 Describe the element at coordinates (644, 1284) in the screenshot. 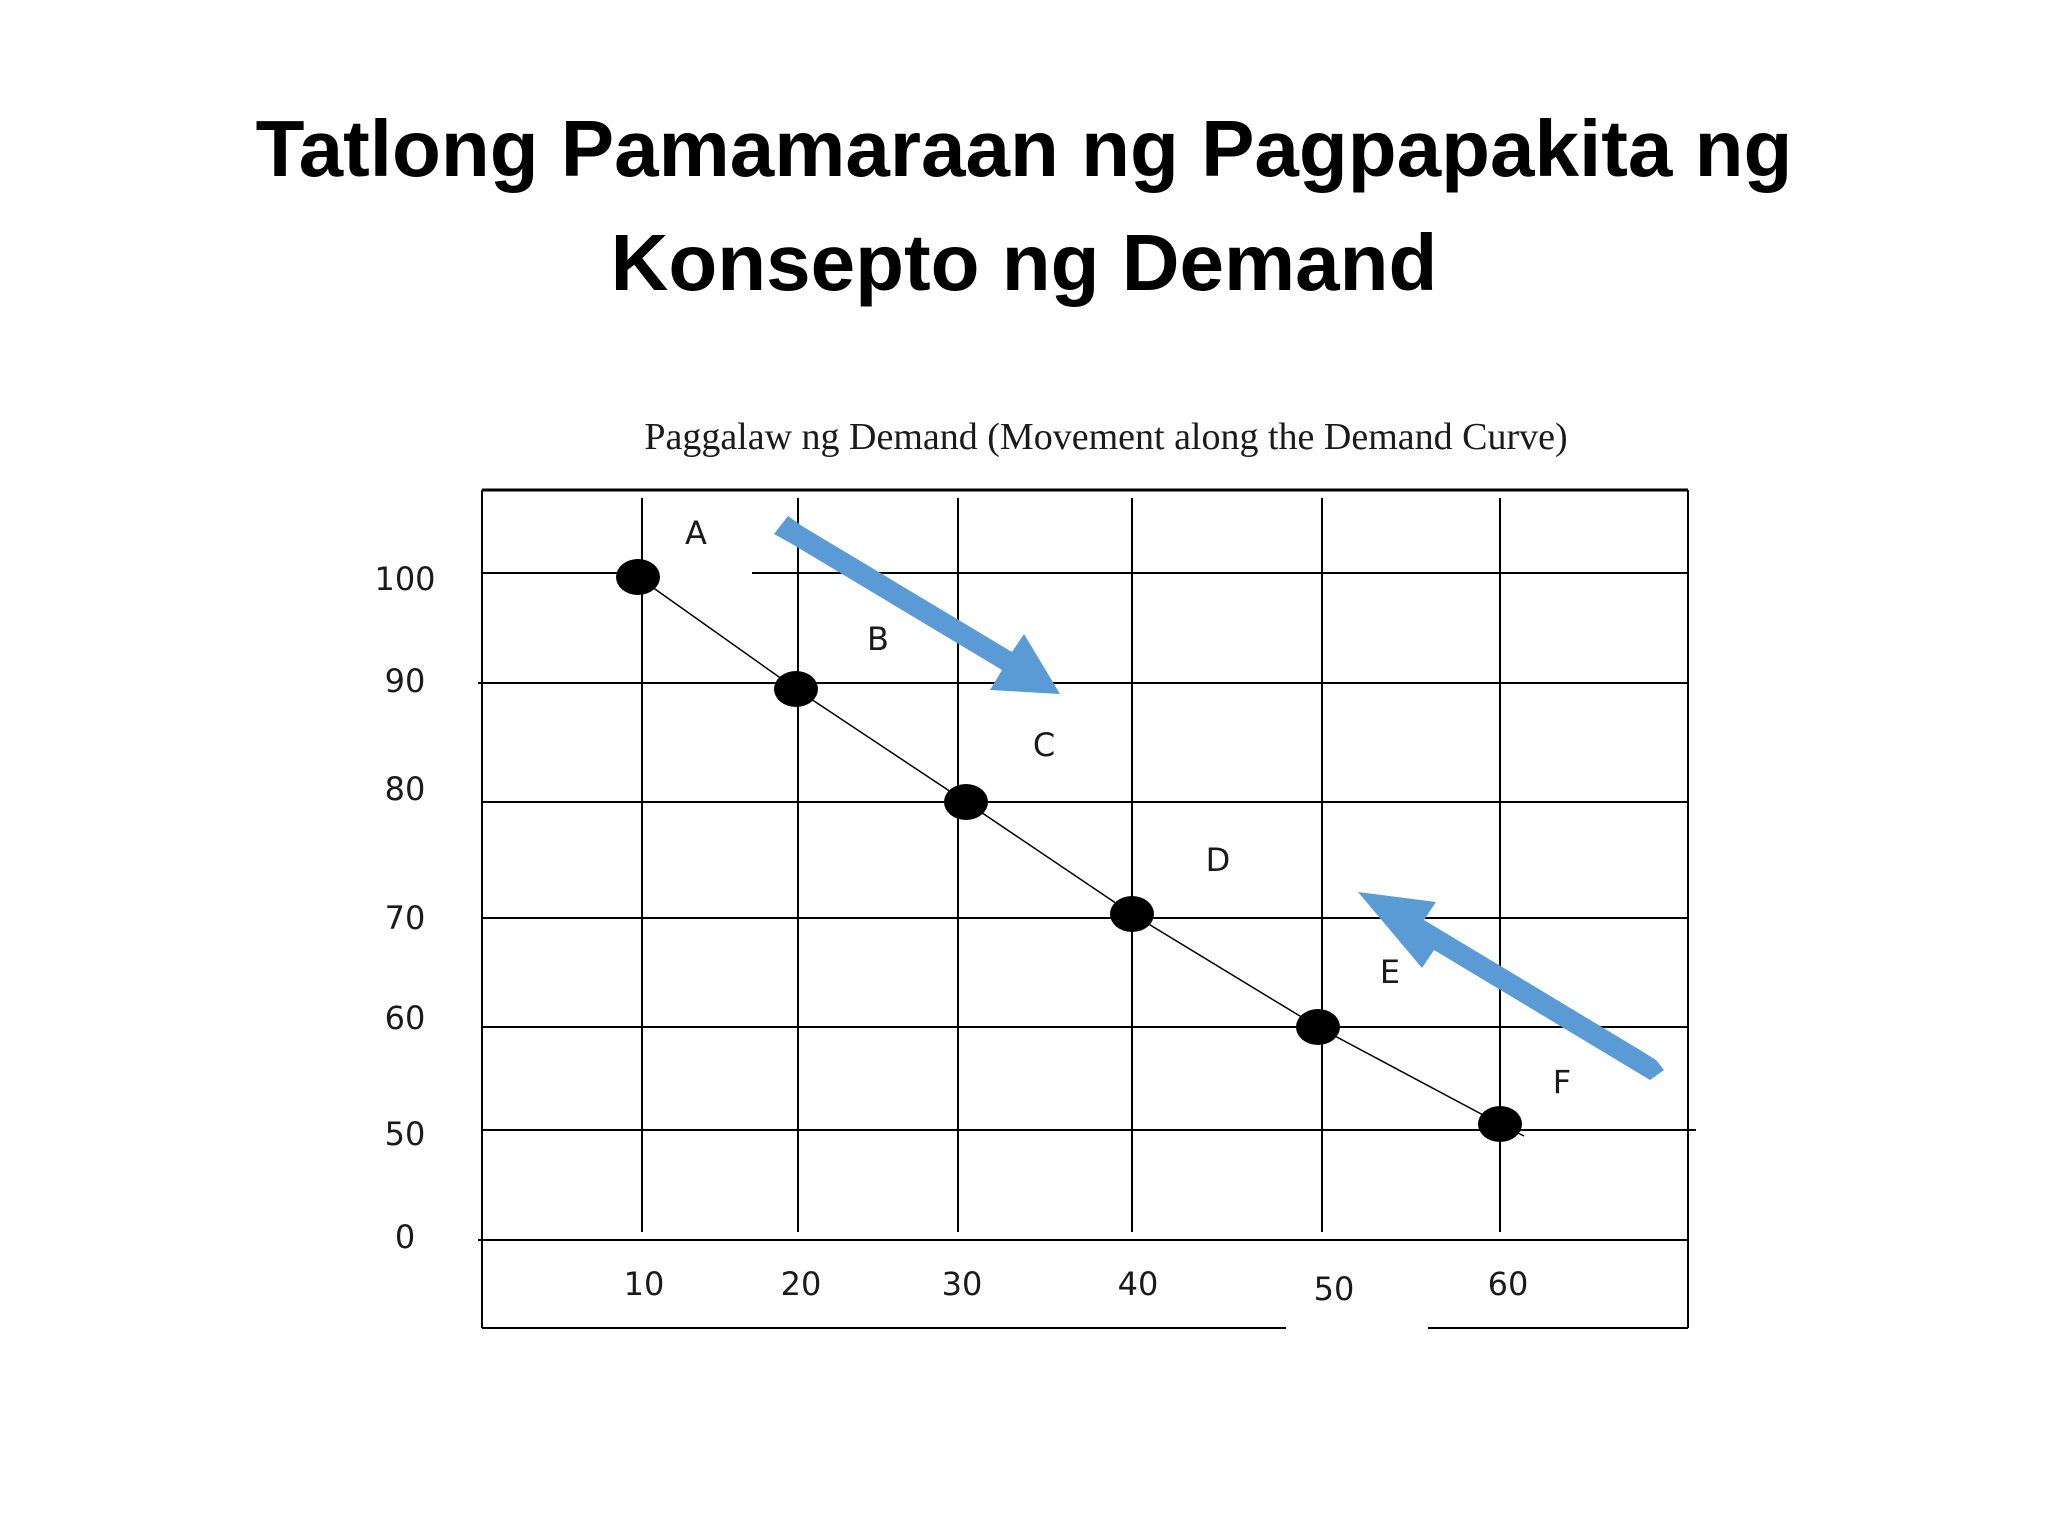

I see `x-tick-label-10: 10` at that location.